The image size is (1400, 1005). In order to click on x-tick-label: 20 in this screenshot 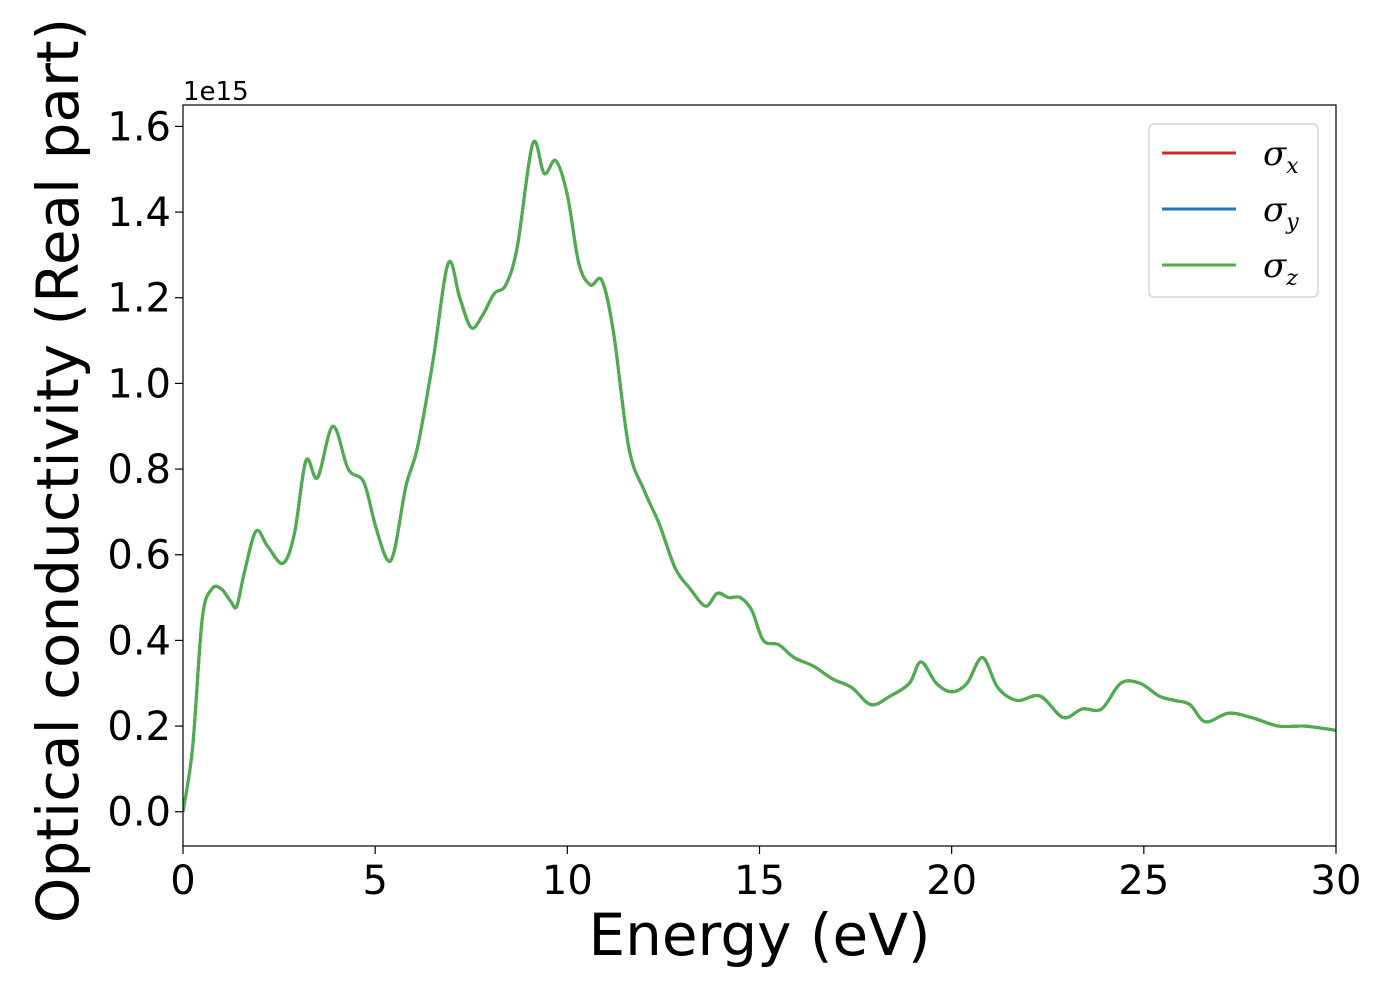, I will do `click(951, 881)`.